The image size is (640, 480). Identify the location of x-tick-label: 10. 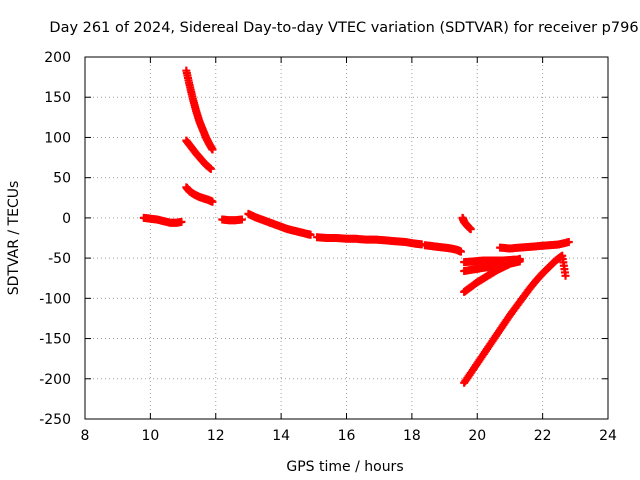
(150, 436).